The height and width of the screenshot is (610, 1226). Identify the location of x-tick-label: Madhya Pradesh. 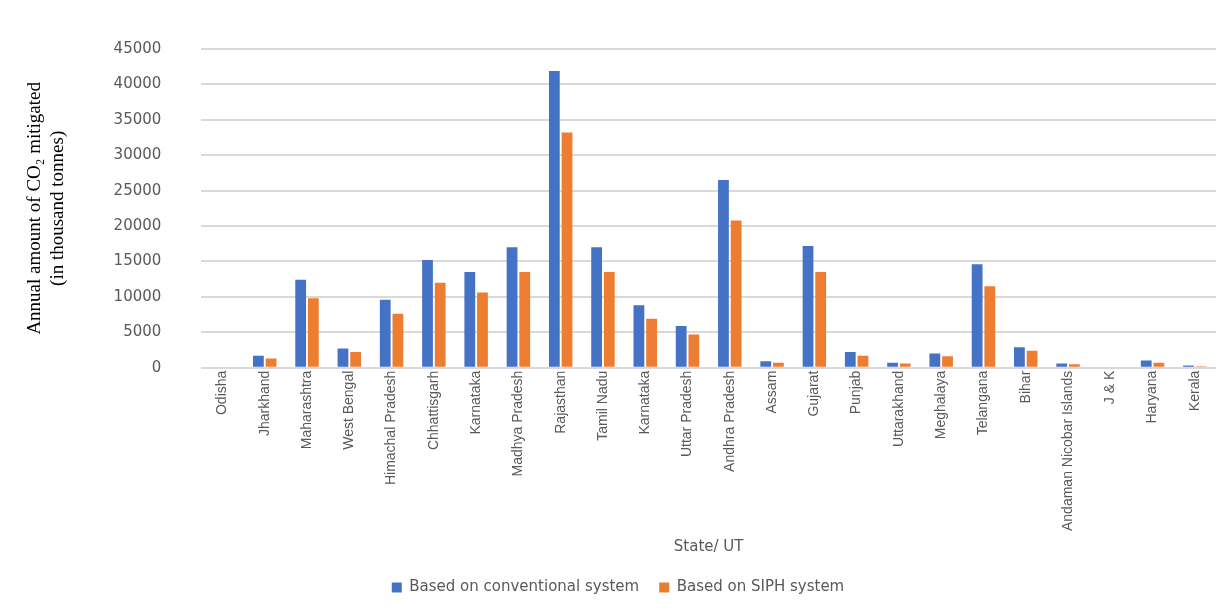
(517, 423).